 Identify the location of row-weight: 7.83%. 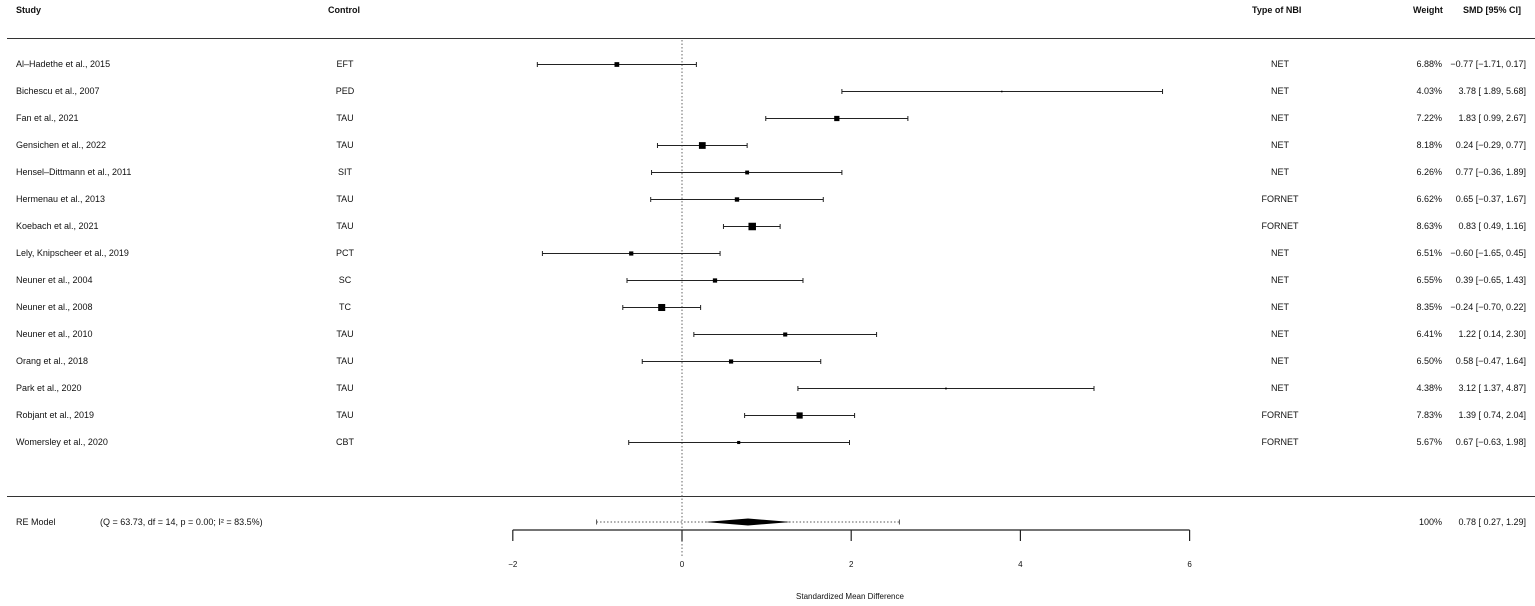
(1429, 415).